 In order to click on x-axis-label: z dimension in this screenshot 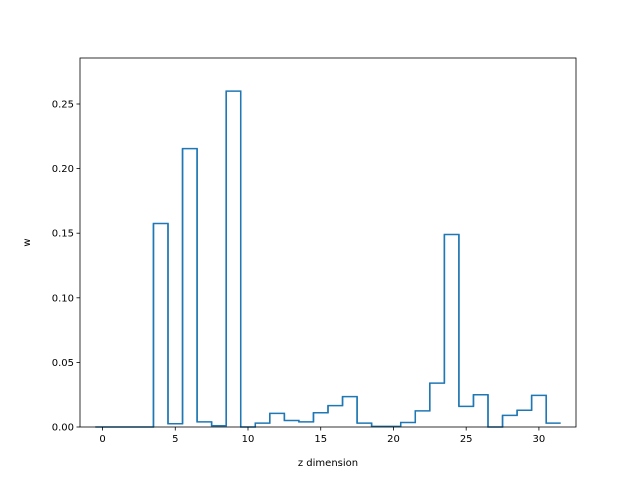, I will do `click(328, 463)`.